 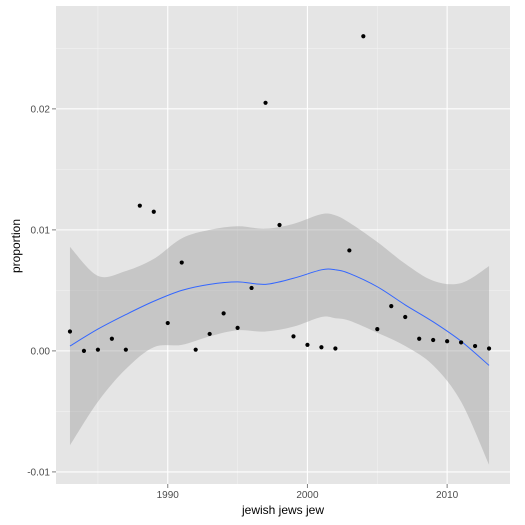 I want to click on x-axis: 1990 2000 2010, so click(x=308, y=492).